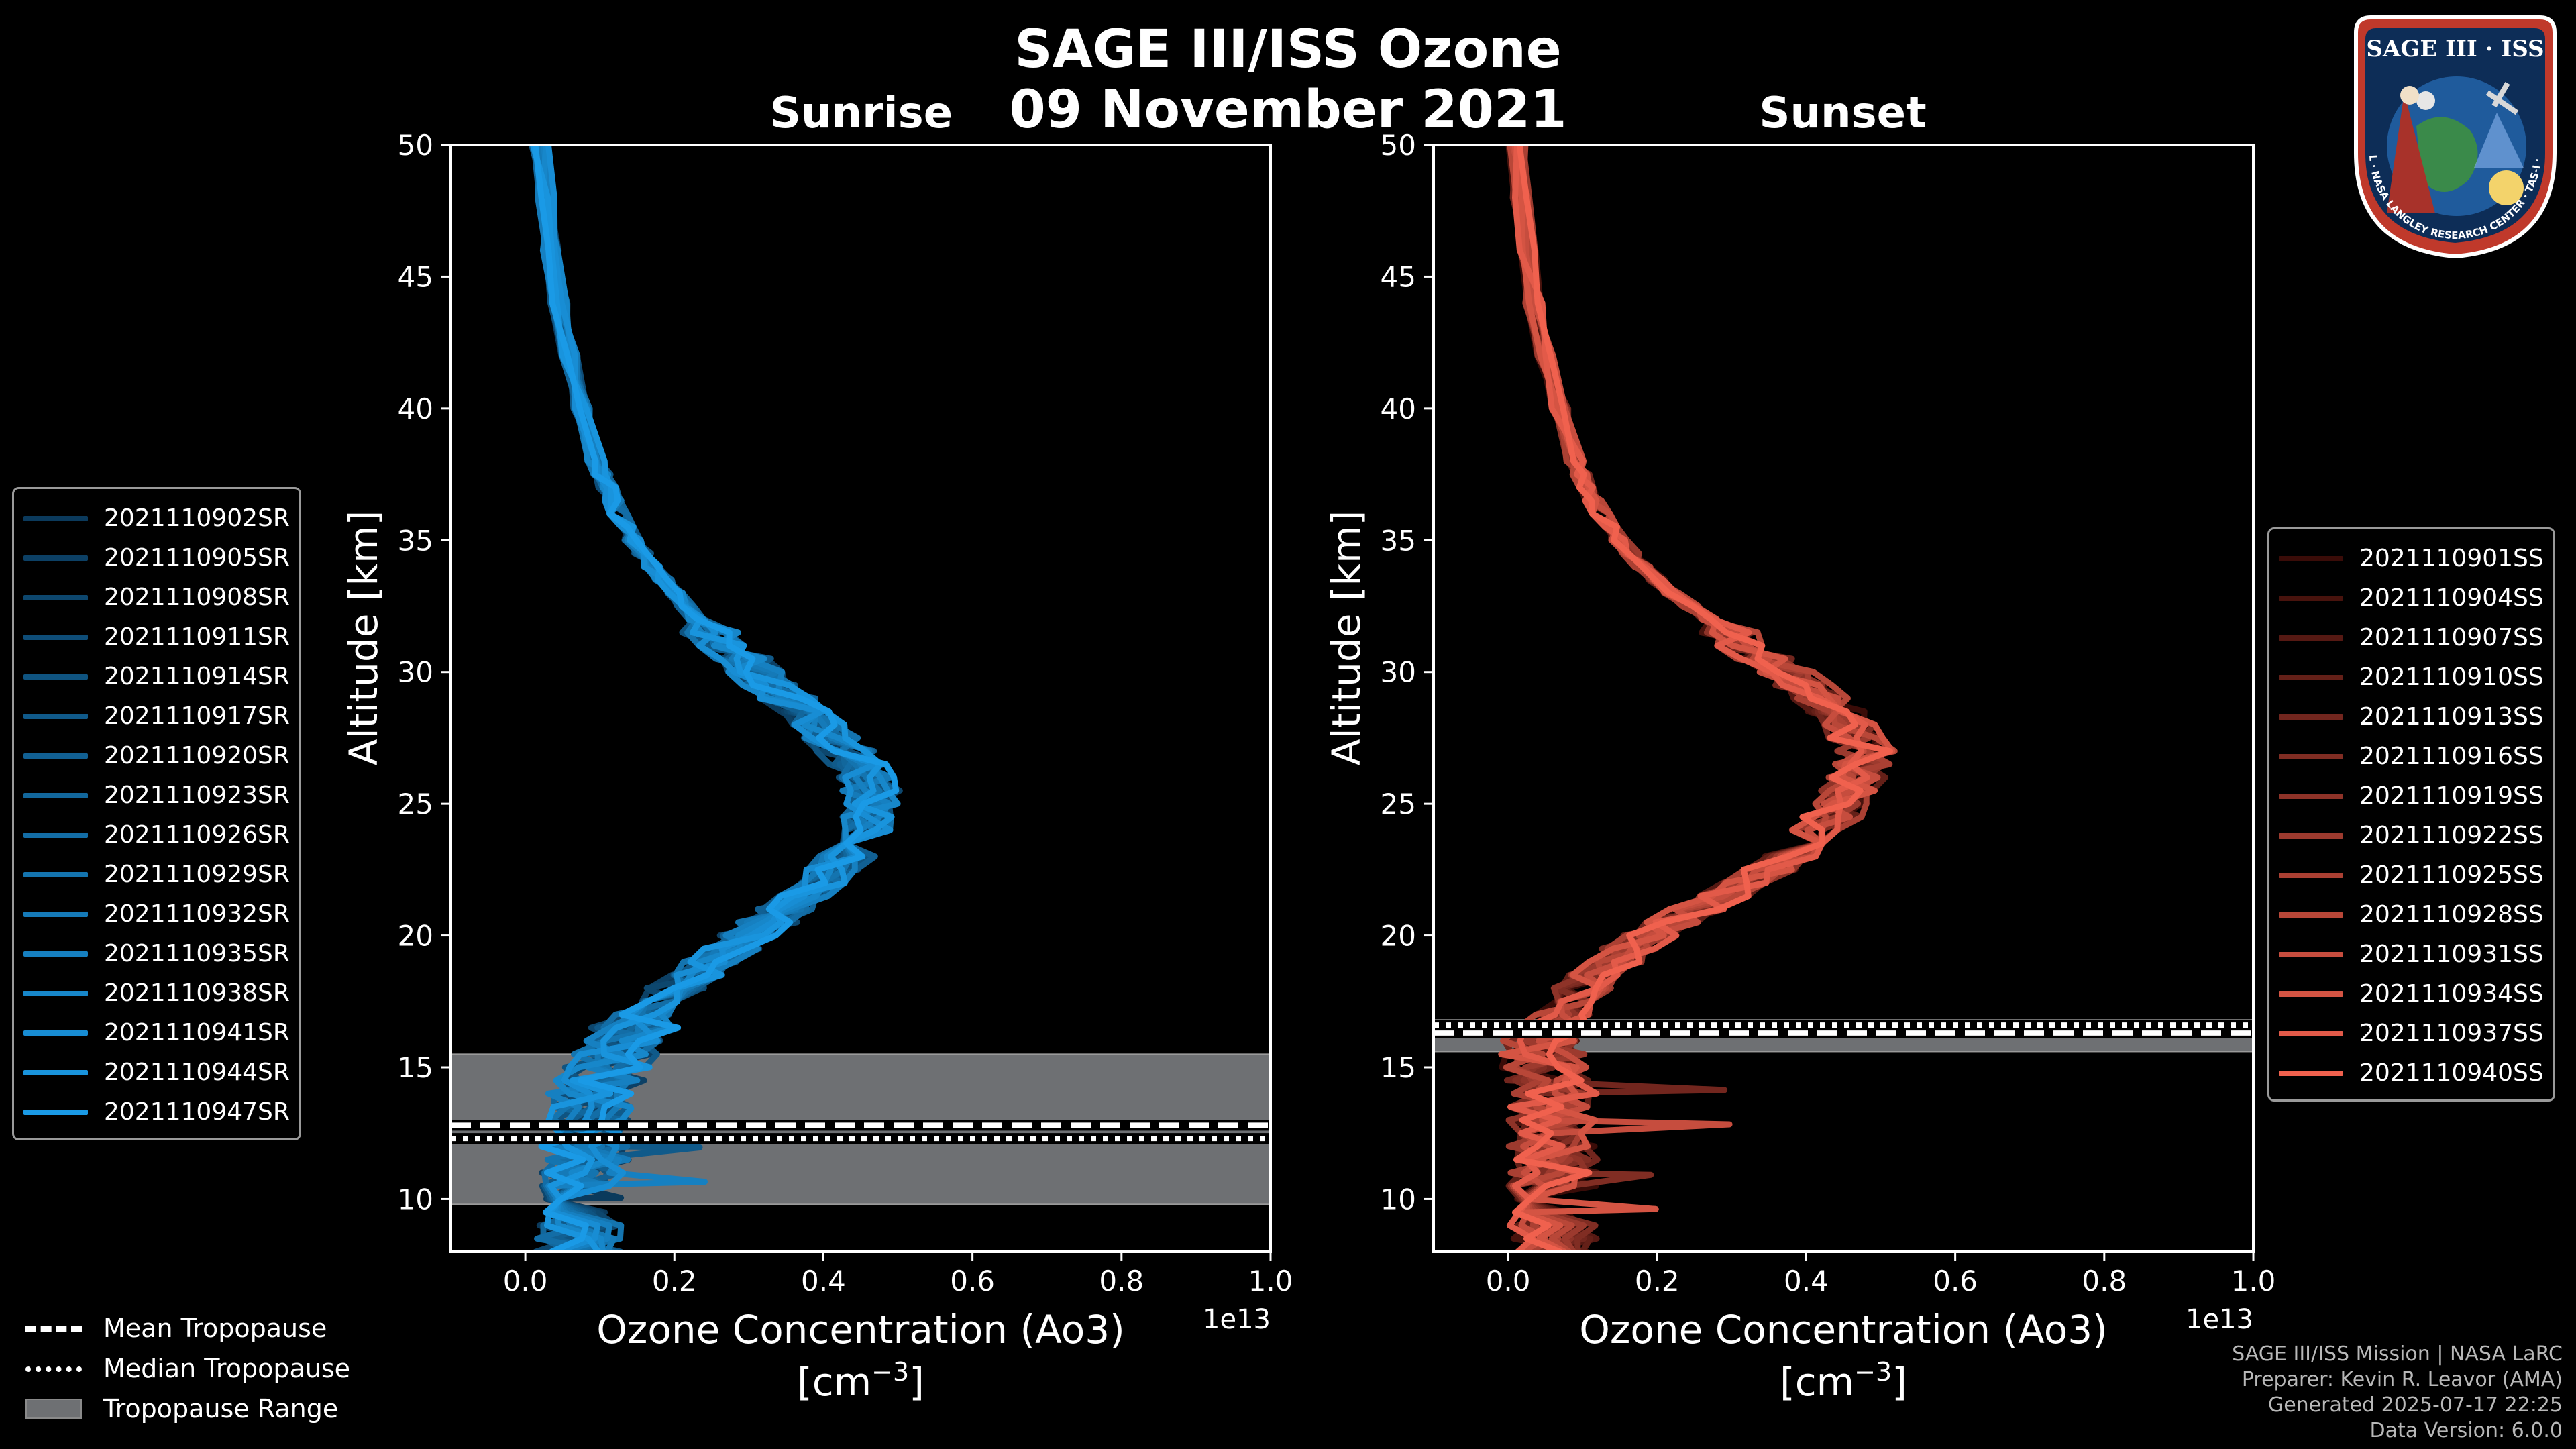 The width and height of the screenshot is (2576, 1449). I want to click on legend-label: 2021110923SR, so click(197, 795).